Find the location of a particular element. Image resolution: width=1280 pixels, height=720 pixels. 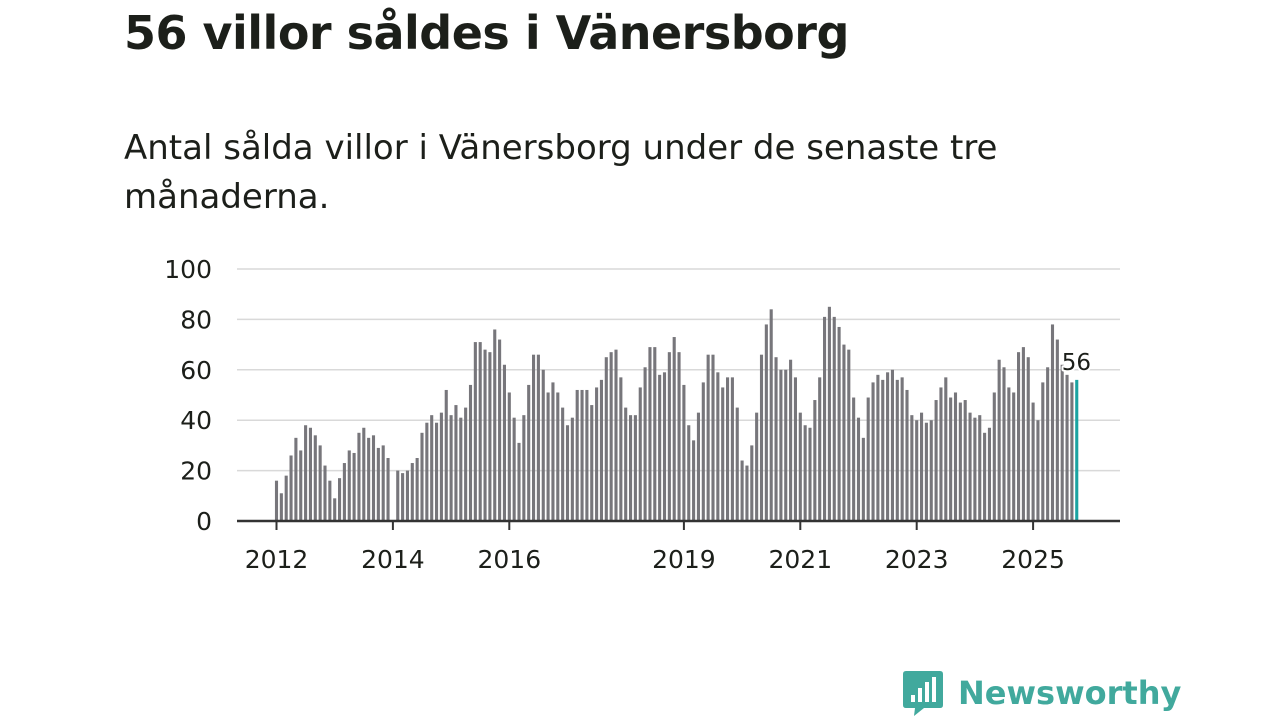

x-tick-label: 2016 is located at coordinates (509, 559).